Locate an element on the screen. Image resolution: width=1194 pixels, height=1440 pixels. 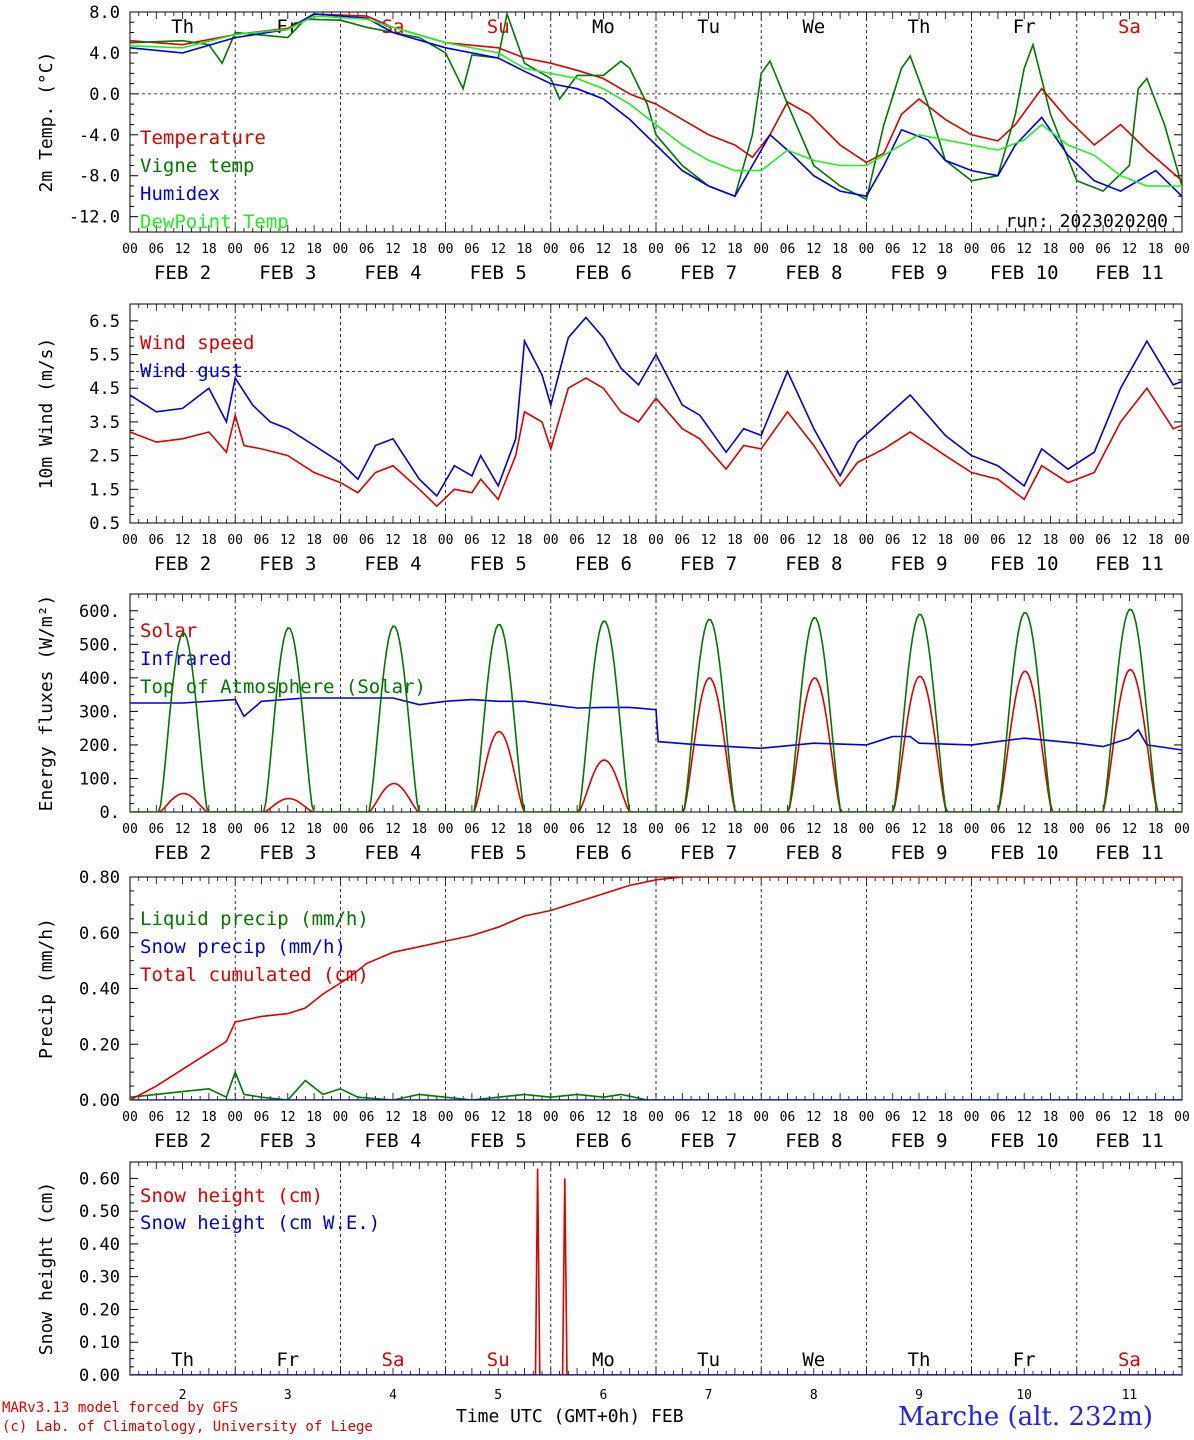
series-line-temperature is located at coordinates (656, 97).